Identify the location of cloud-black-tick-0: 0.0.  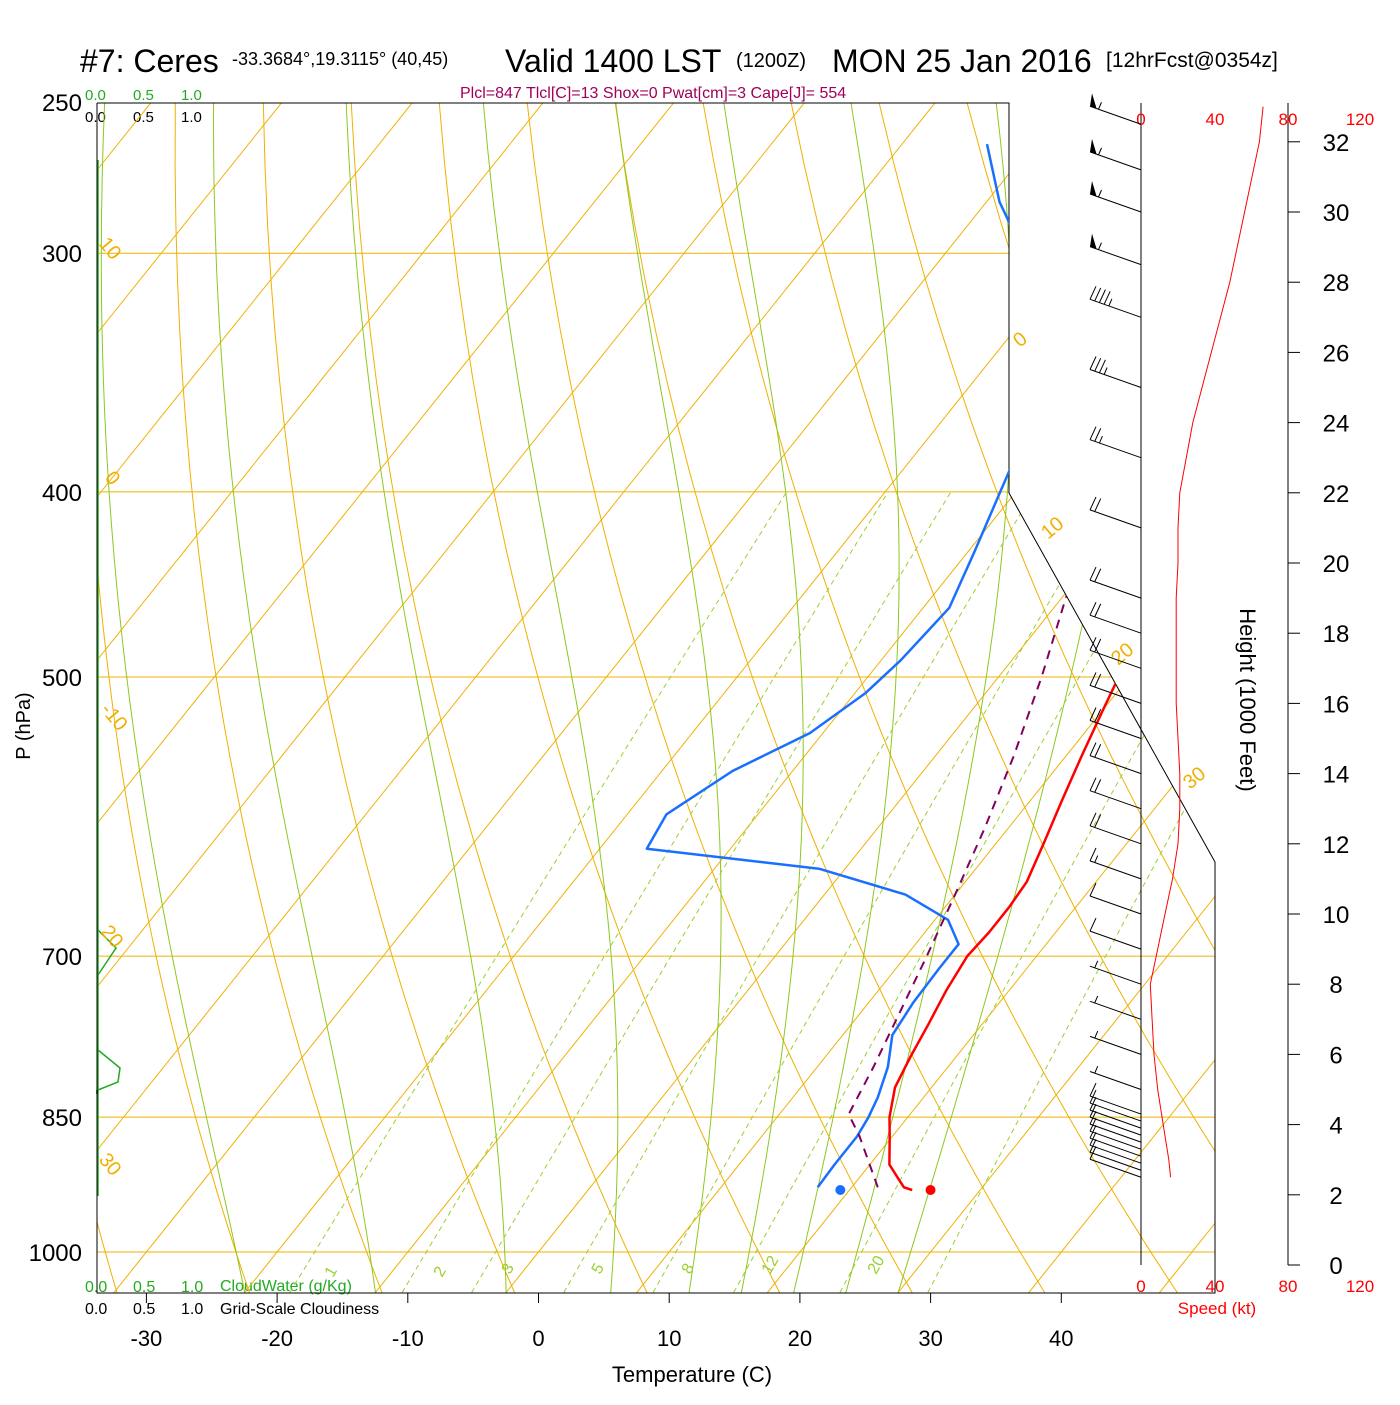
(95, 117).